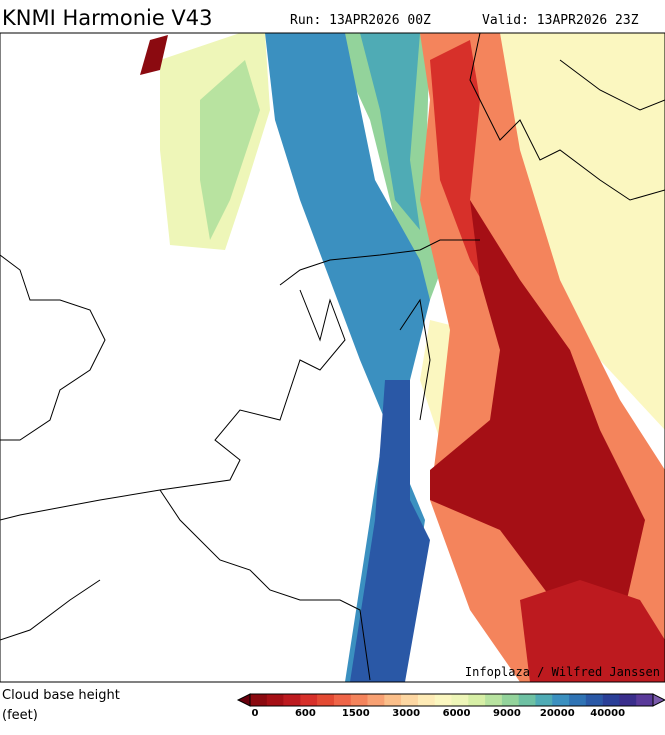 The height and width of the screenshot is (735, 665). Describe the element at coordinates (255, 713) in the screenshot. I see `legend-tick-label: 0` at that location.